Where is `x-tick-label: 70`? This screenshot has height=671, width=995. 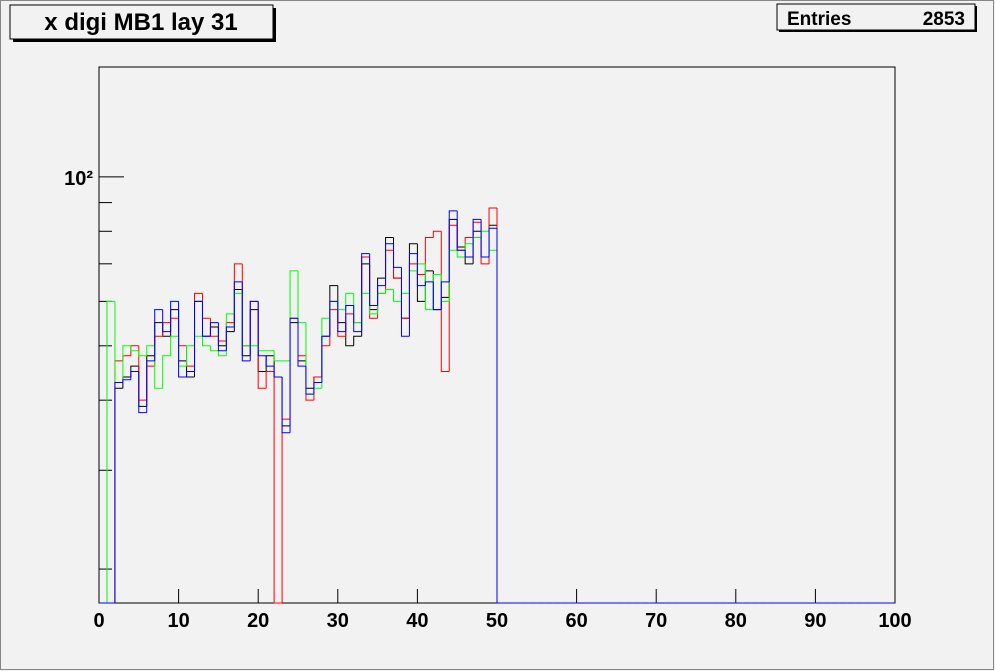 x-tick-label: 70 is located at coordinates (656, 621).